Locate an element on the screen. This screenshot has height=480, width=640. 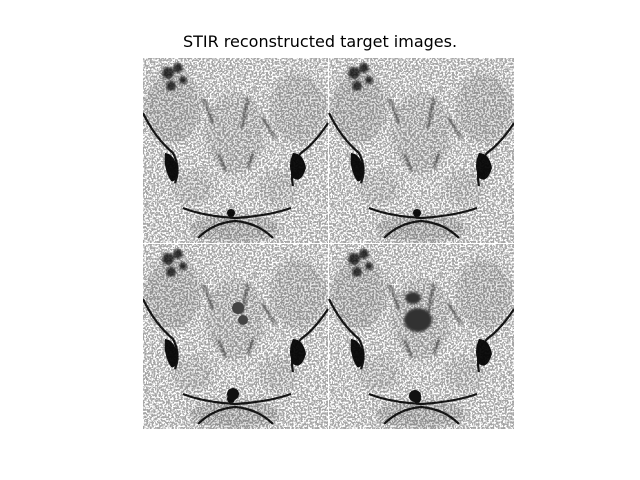
panel-bottom-right is located at coordinates (421, 336).